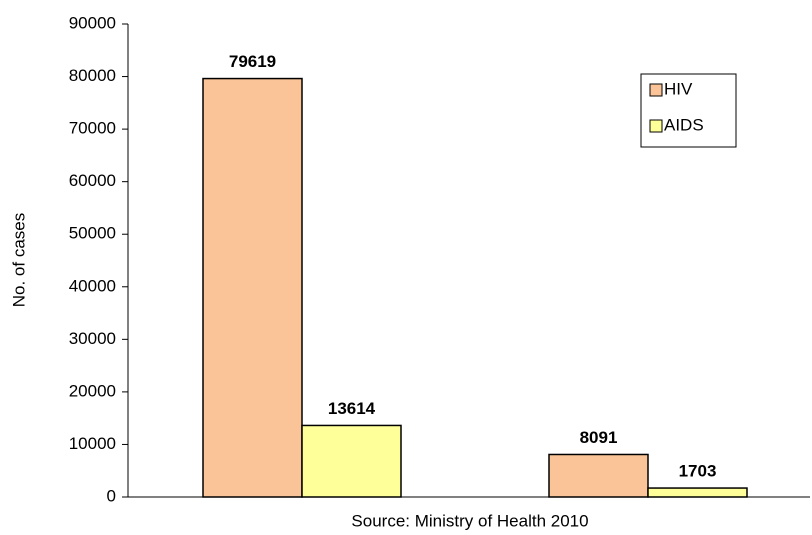 This screenshot has height=535, width=812. I want to click on y-tick-label: 40000, so click(92, 285).